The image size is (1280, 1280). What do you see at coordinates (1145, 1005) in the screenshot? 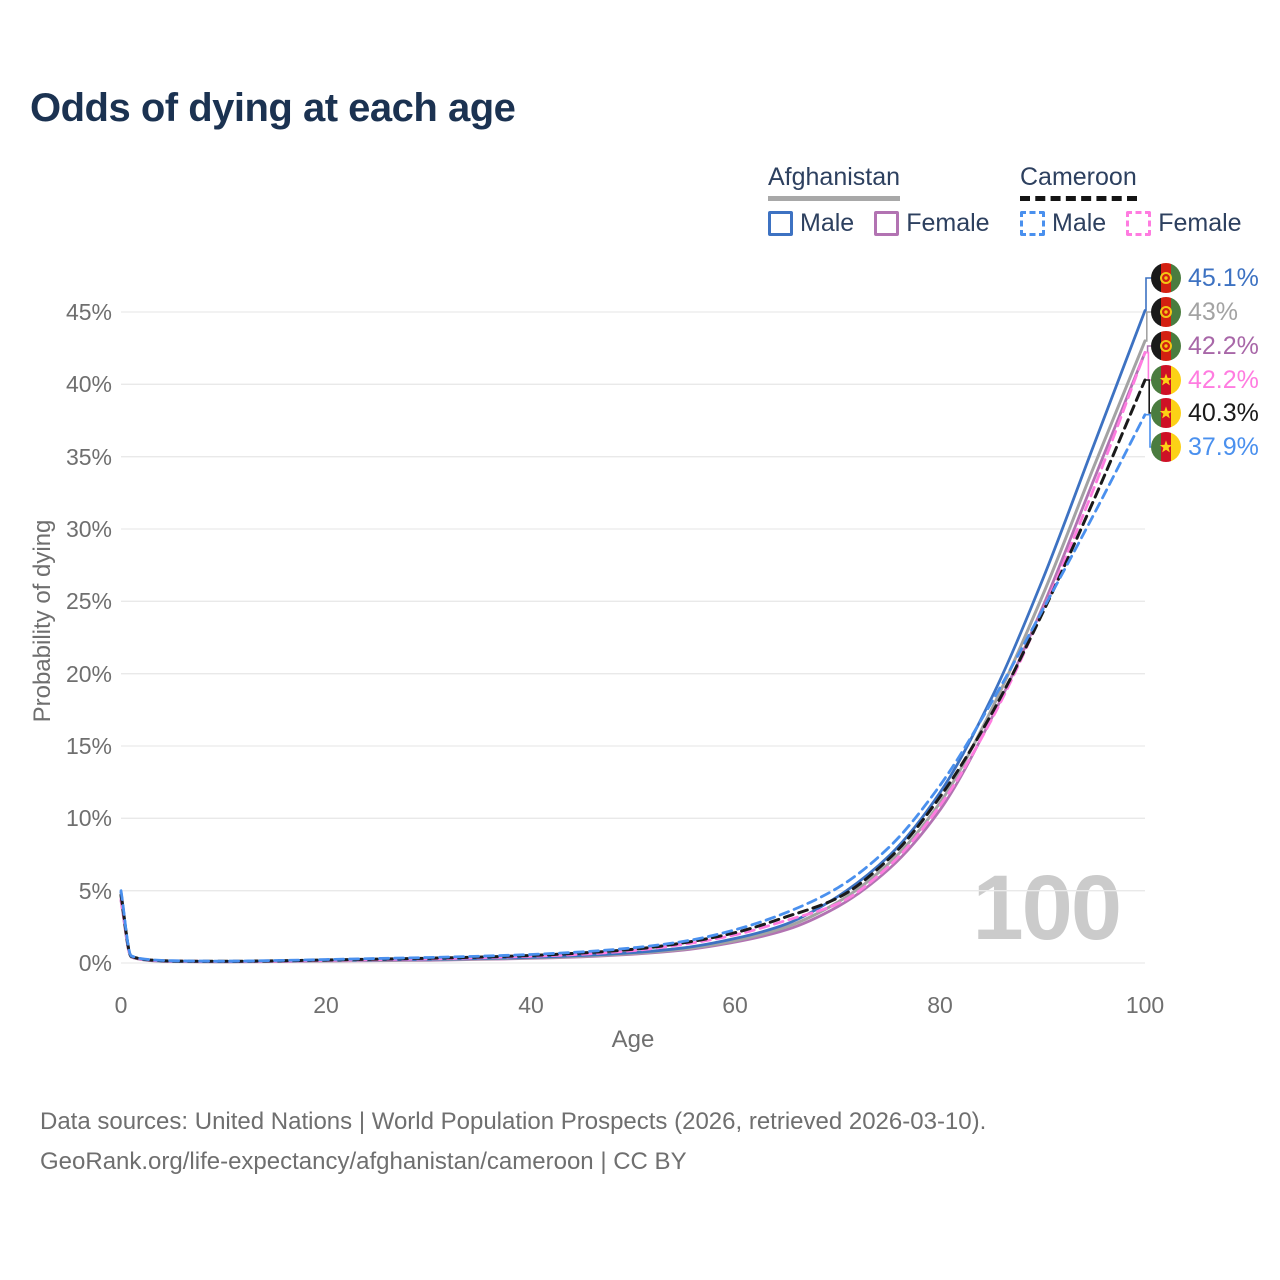
I see `x-tick-label: 100` at bounding box center [1145, 1005].